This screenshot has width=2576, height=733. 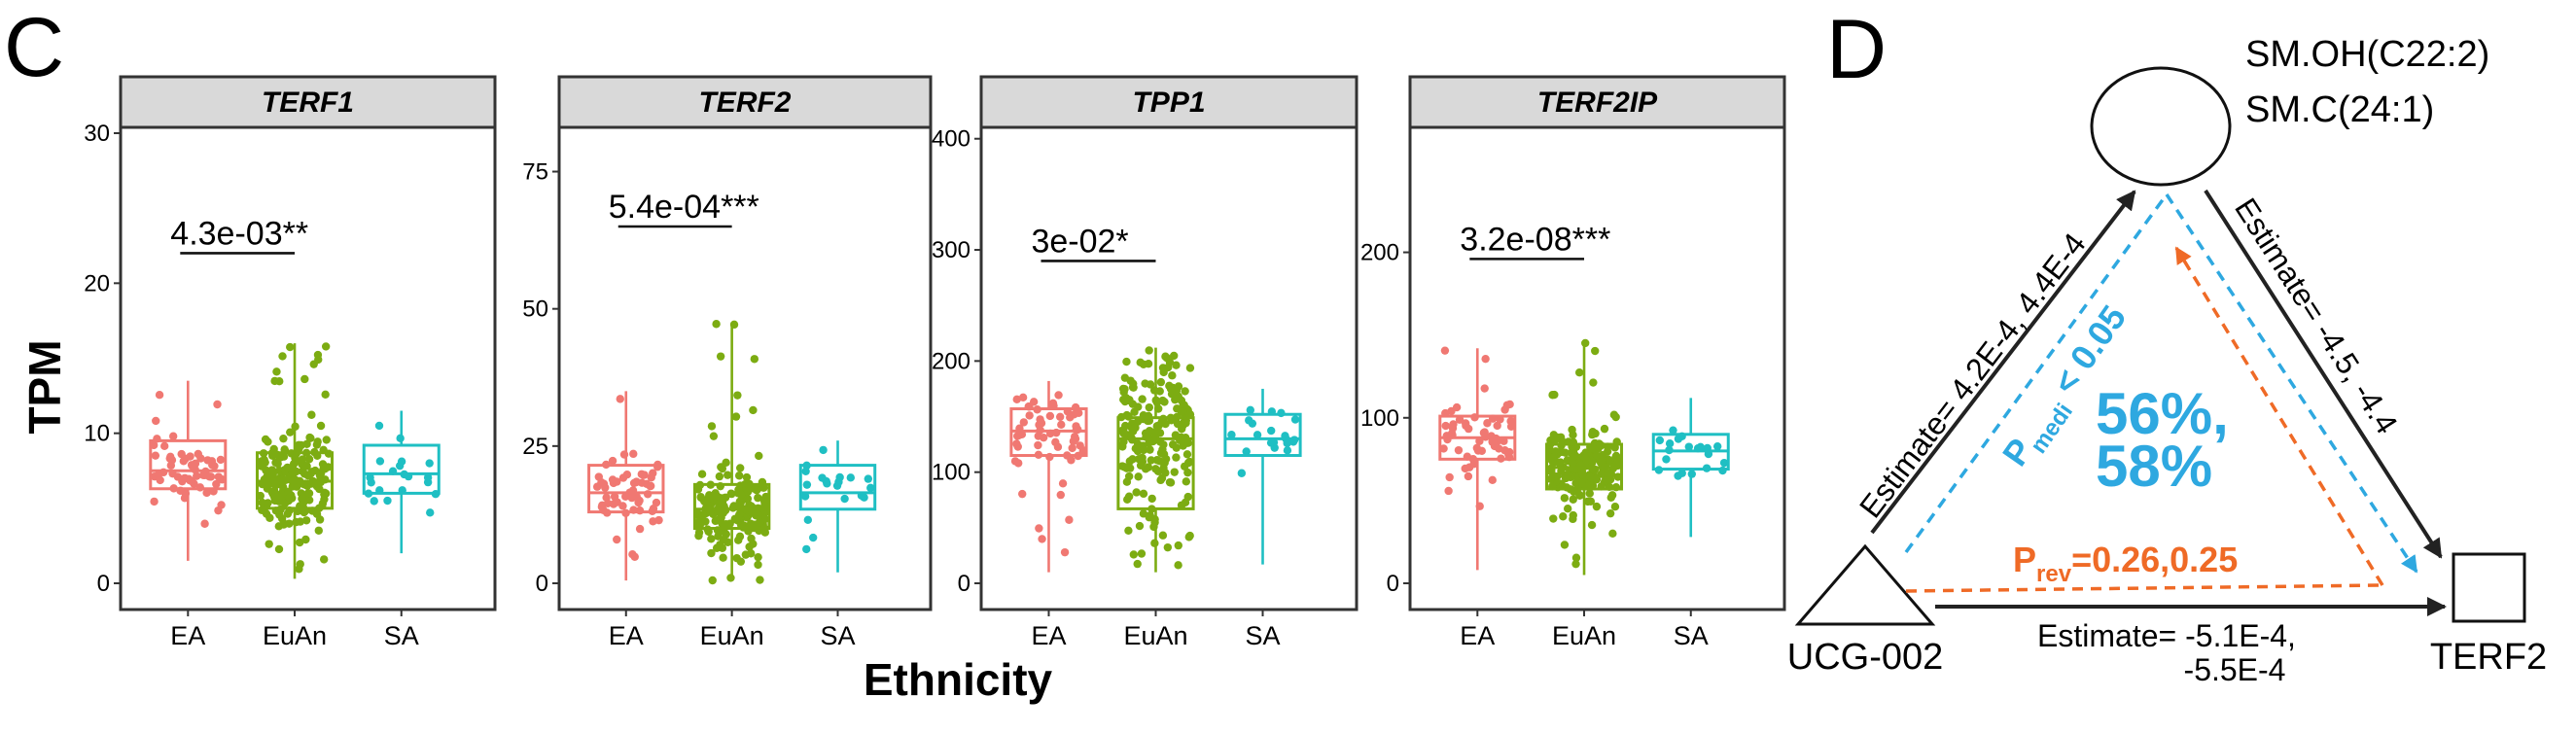 What do you see at coordinates (2489, 587) in the screenshot?
I see `outcome-node` at bounding box center [2489, 587].